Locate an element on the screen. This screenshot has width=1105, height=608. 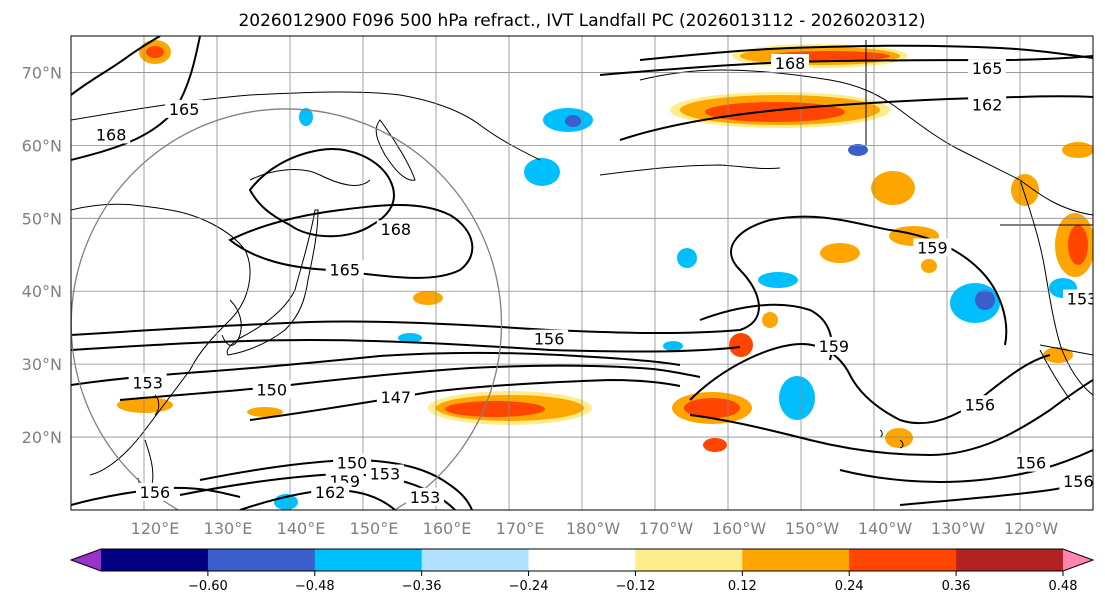
contour-153-west is located at coordinates (376, 368).